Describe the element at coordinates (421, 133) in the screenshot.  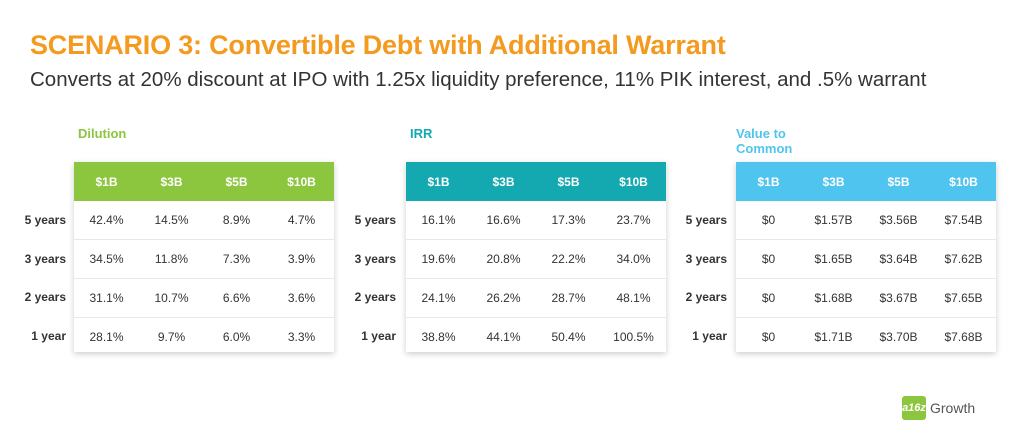
I see `irr-title: IRR` at that location.